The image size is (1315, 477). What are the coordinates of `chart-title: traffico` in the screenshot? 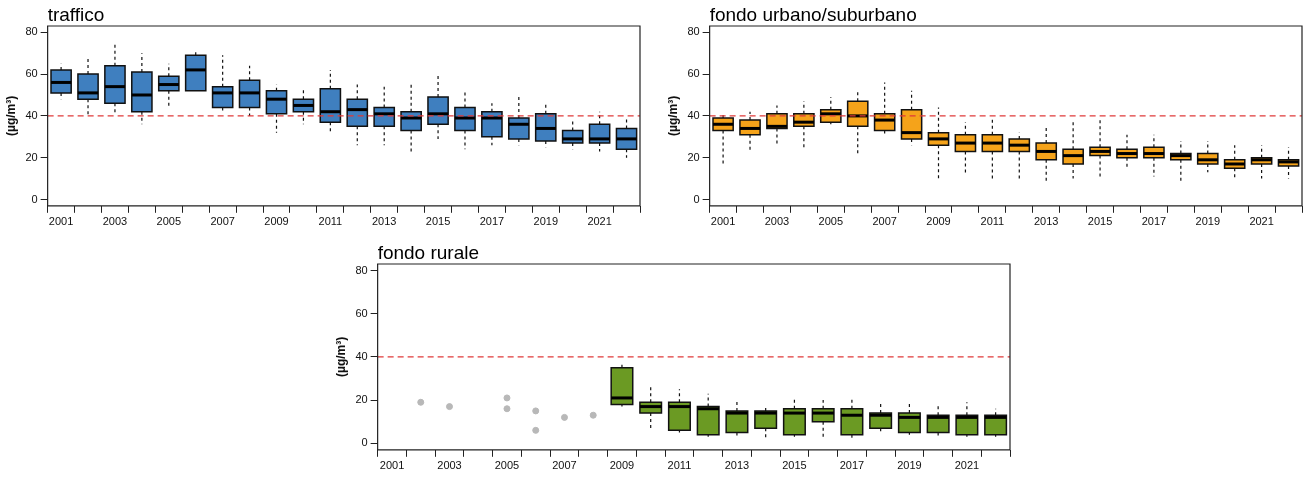 It's located at (76, 14).